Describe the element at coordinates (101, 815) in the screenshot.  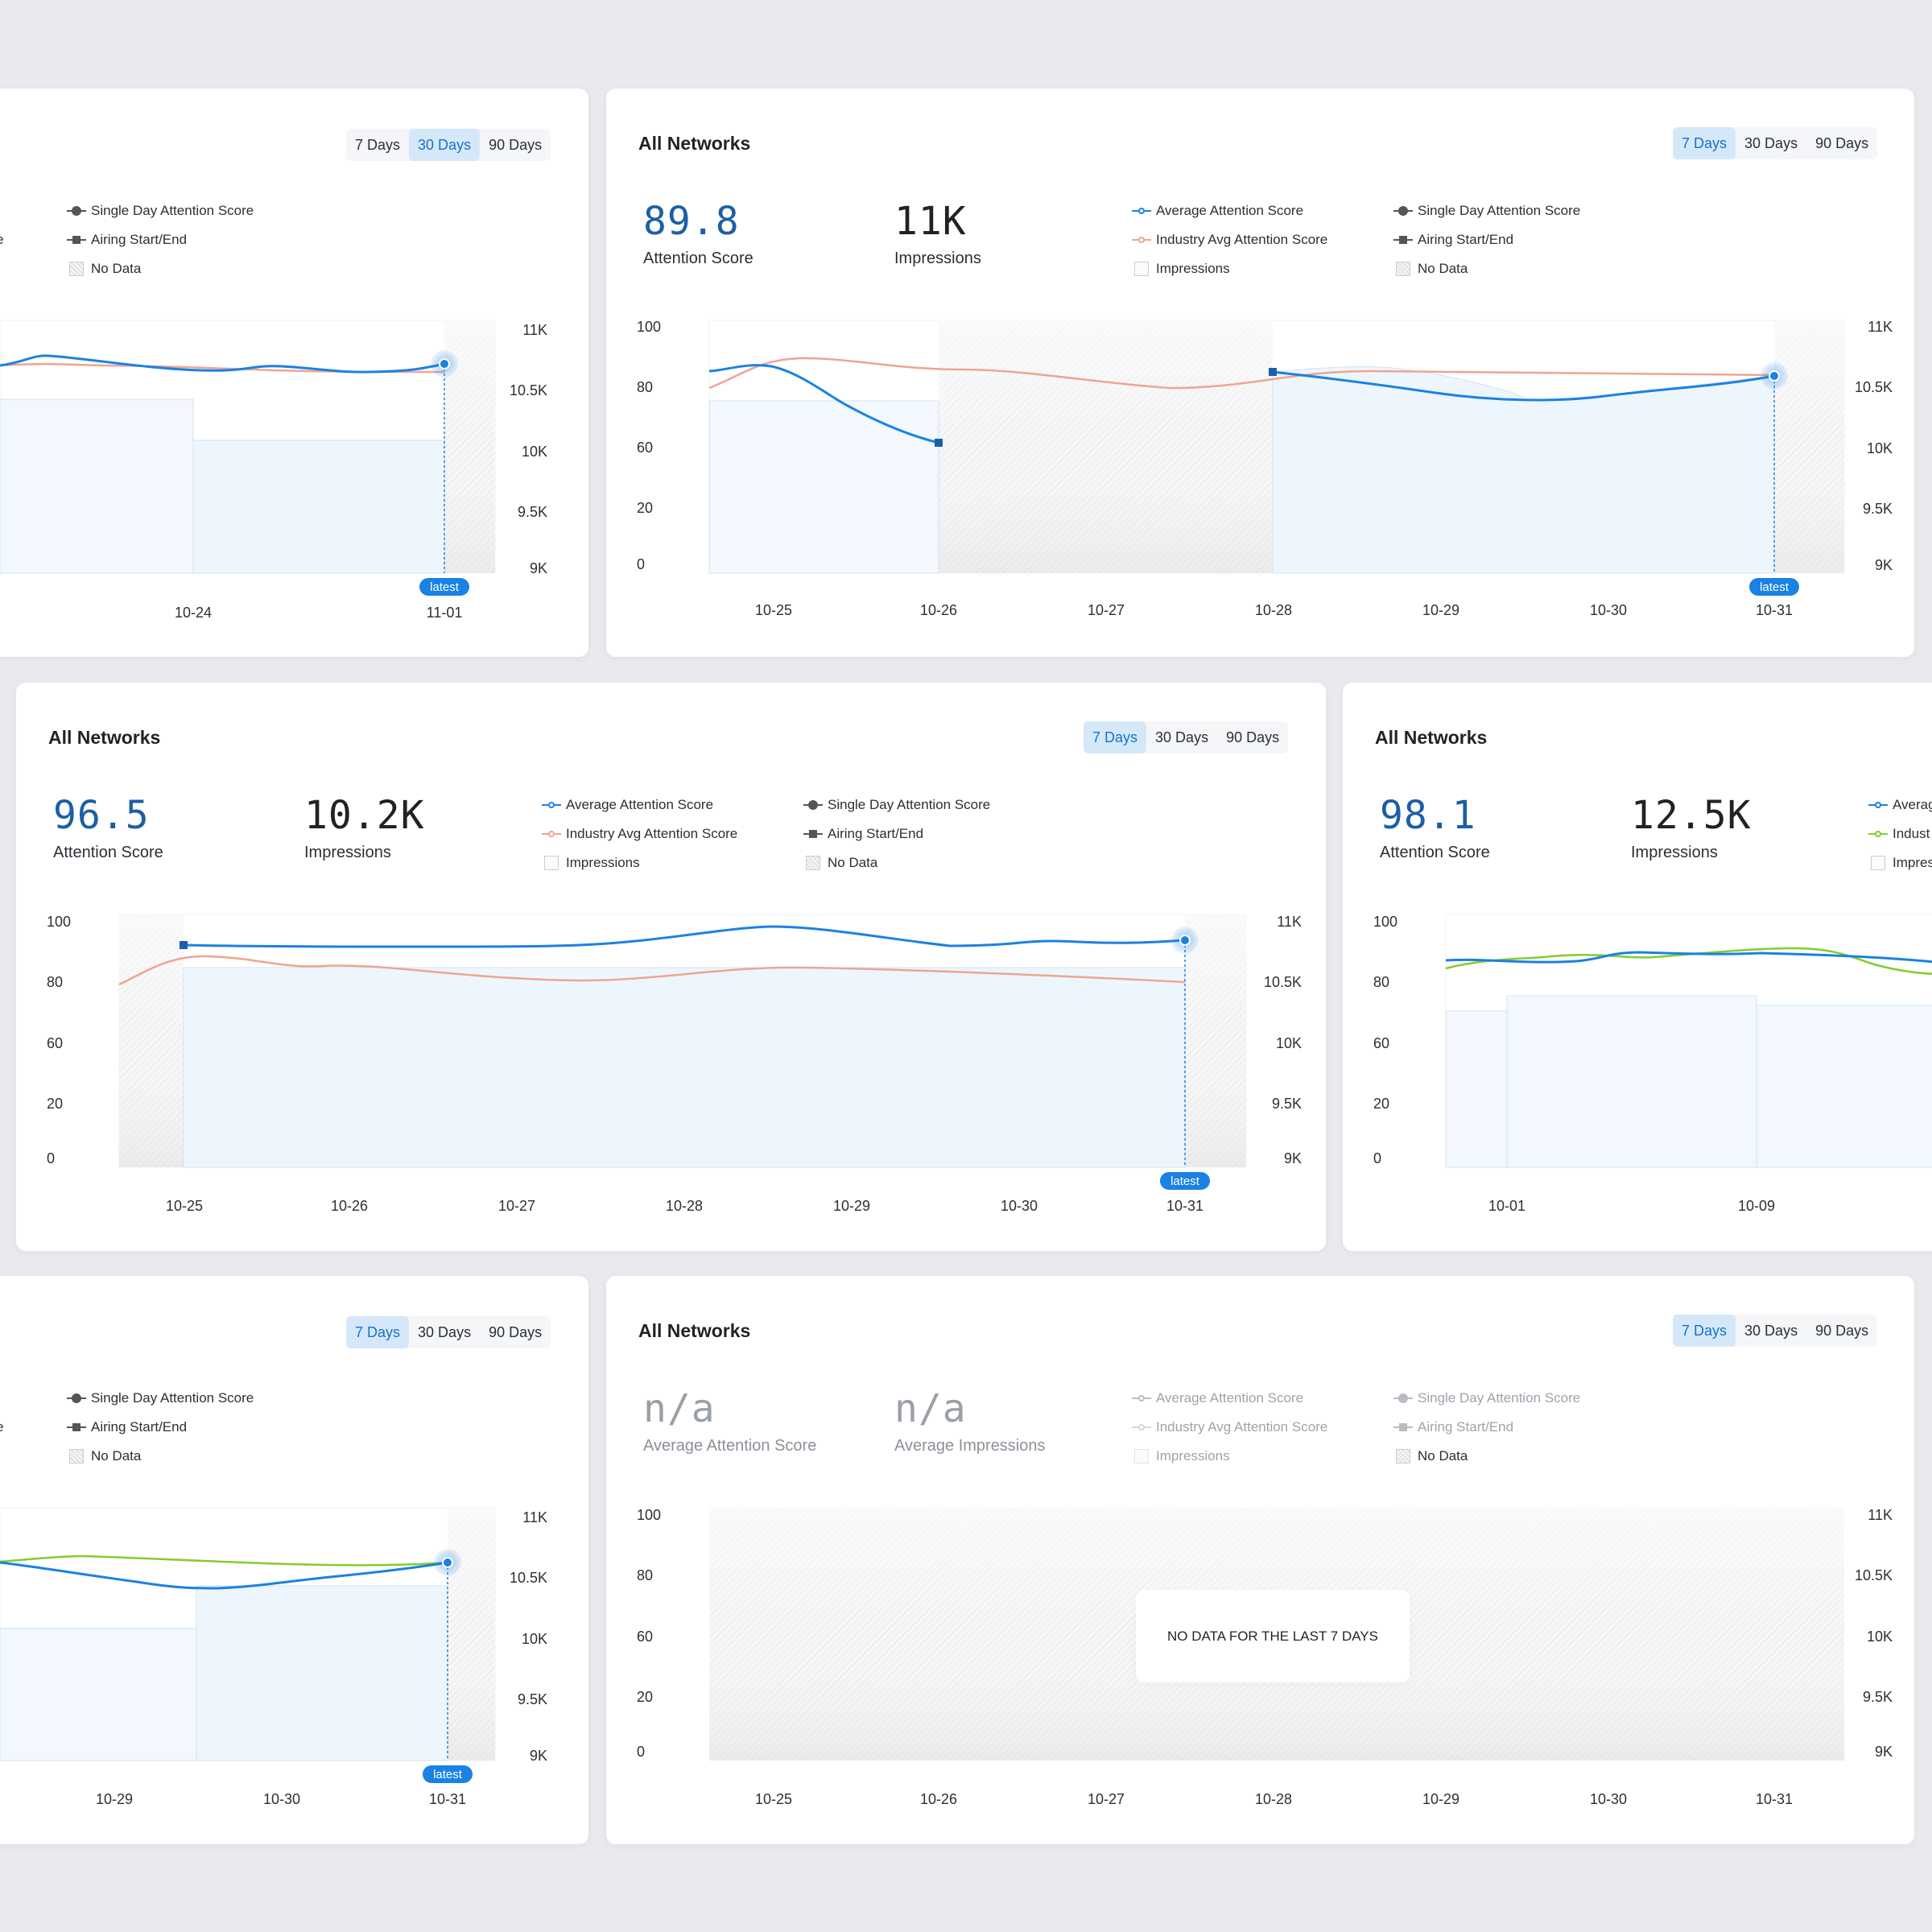
I see `attention-score-value: 96.5` at that location.